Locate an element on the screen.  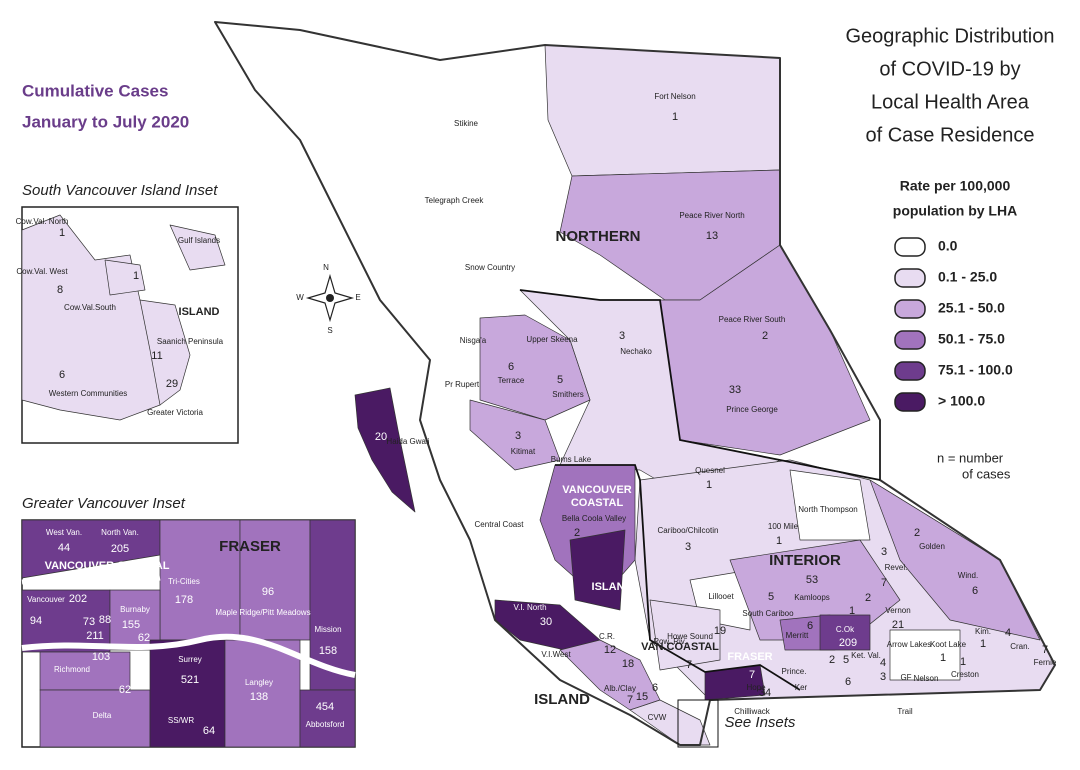
region-name: ISLAND is located at coordinates (562, 699).